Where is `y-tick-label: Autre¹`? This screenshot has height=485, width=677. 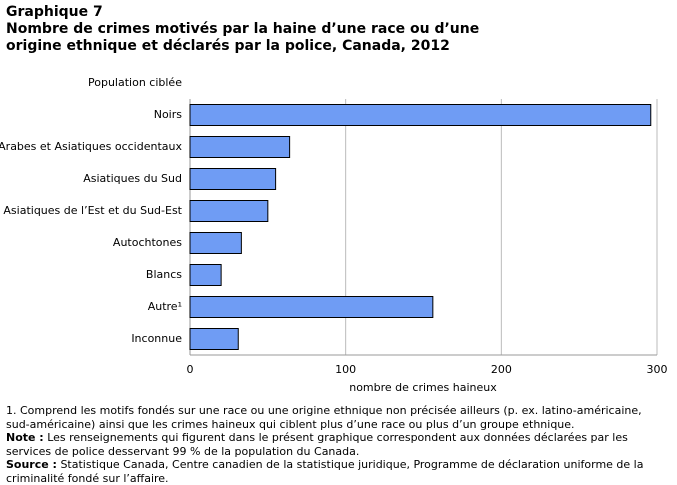
y-tick-label: Autre¹ is located at coordinates (165, 306).